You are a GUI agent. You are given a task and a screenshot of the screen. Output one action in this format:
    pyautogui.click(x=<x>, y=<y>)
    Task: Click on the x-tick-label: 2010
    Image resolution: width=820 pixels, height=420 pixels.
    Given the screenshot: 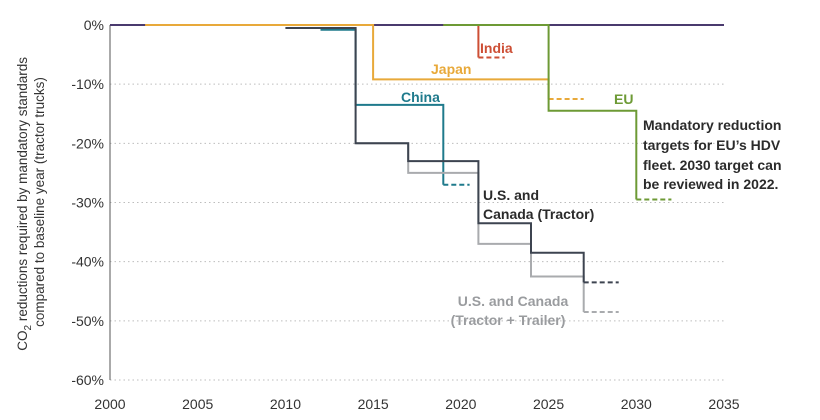 What is the action you would take?
    pyautogui.click(x=285, y=404)
    